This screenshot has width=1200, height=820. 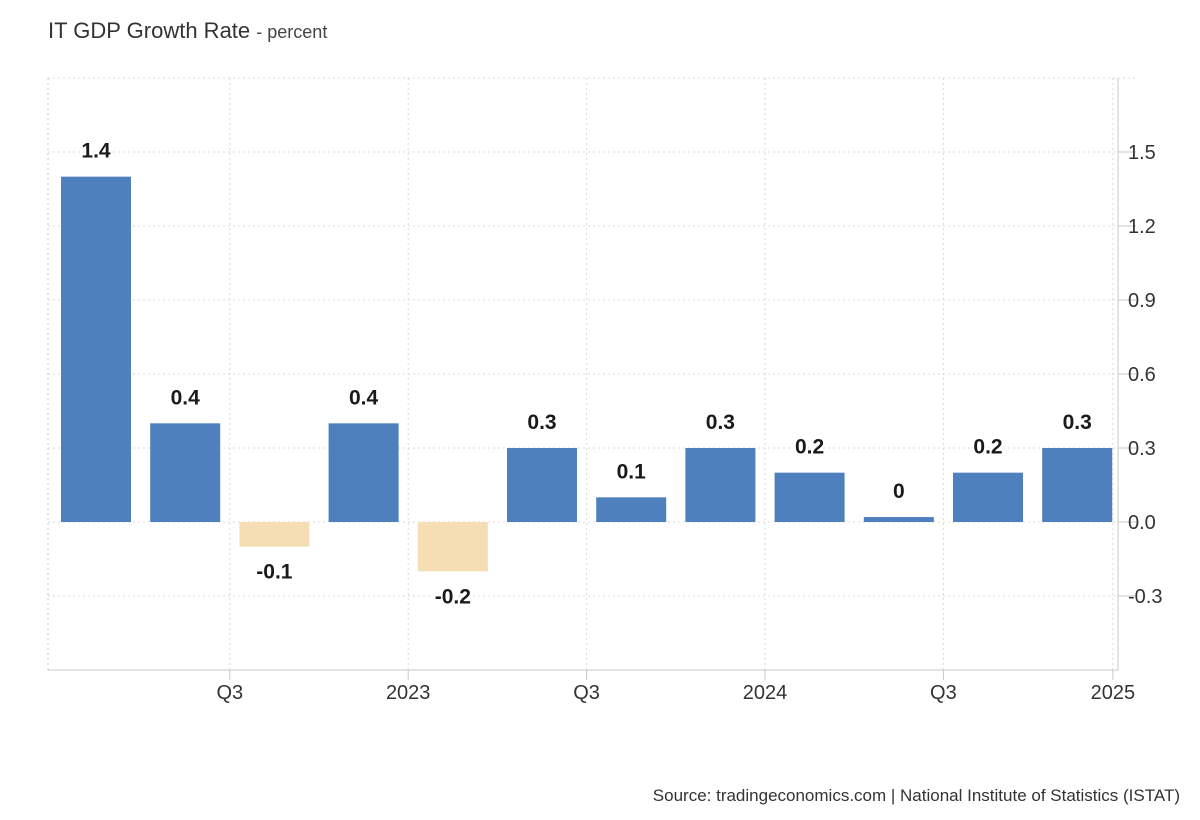 What do you see at coordinates (149, 30) in the screenshot?
I see `chart-title-text: IT GDP Growth Rate` at bounding box center [149, 30].